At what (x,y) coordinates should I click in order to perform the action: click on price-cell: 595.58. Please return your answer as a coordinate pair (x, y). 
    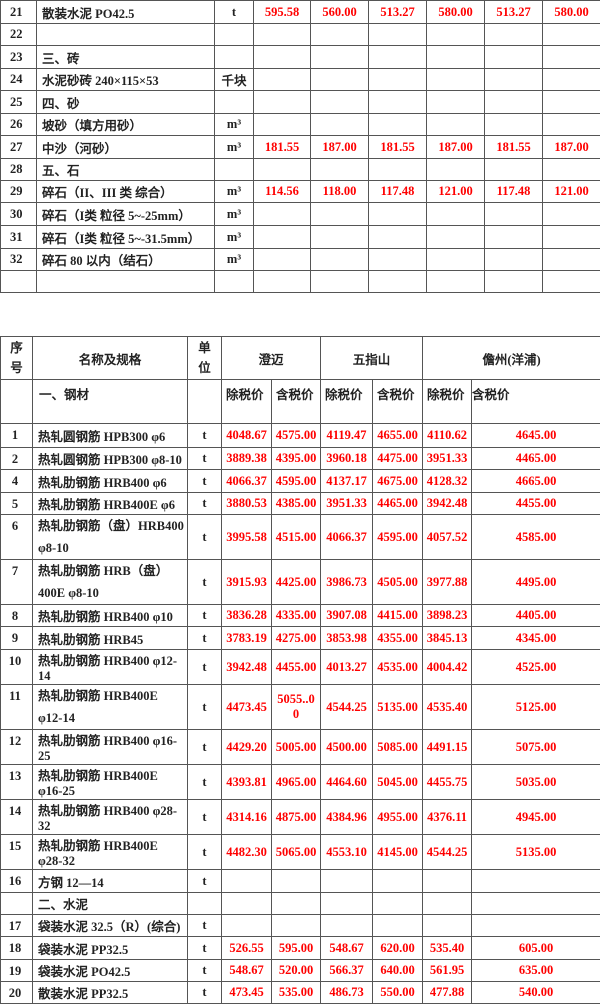
    Looking at the image, I should click on (282, 12).